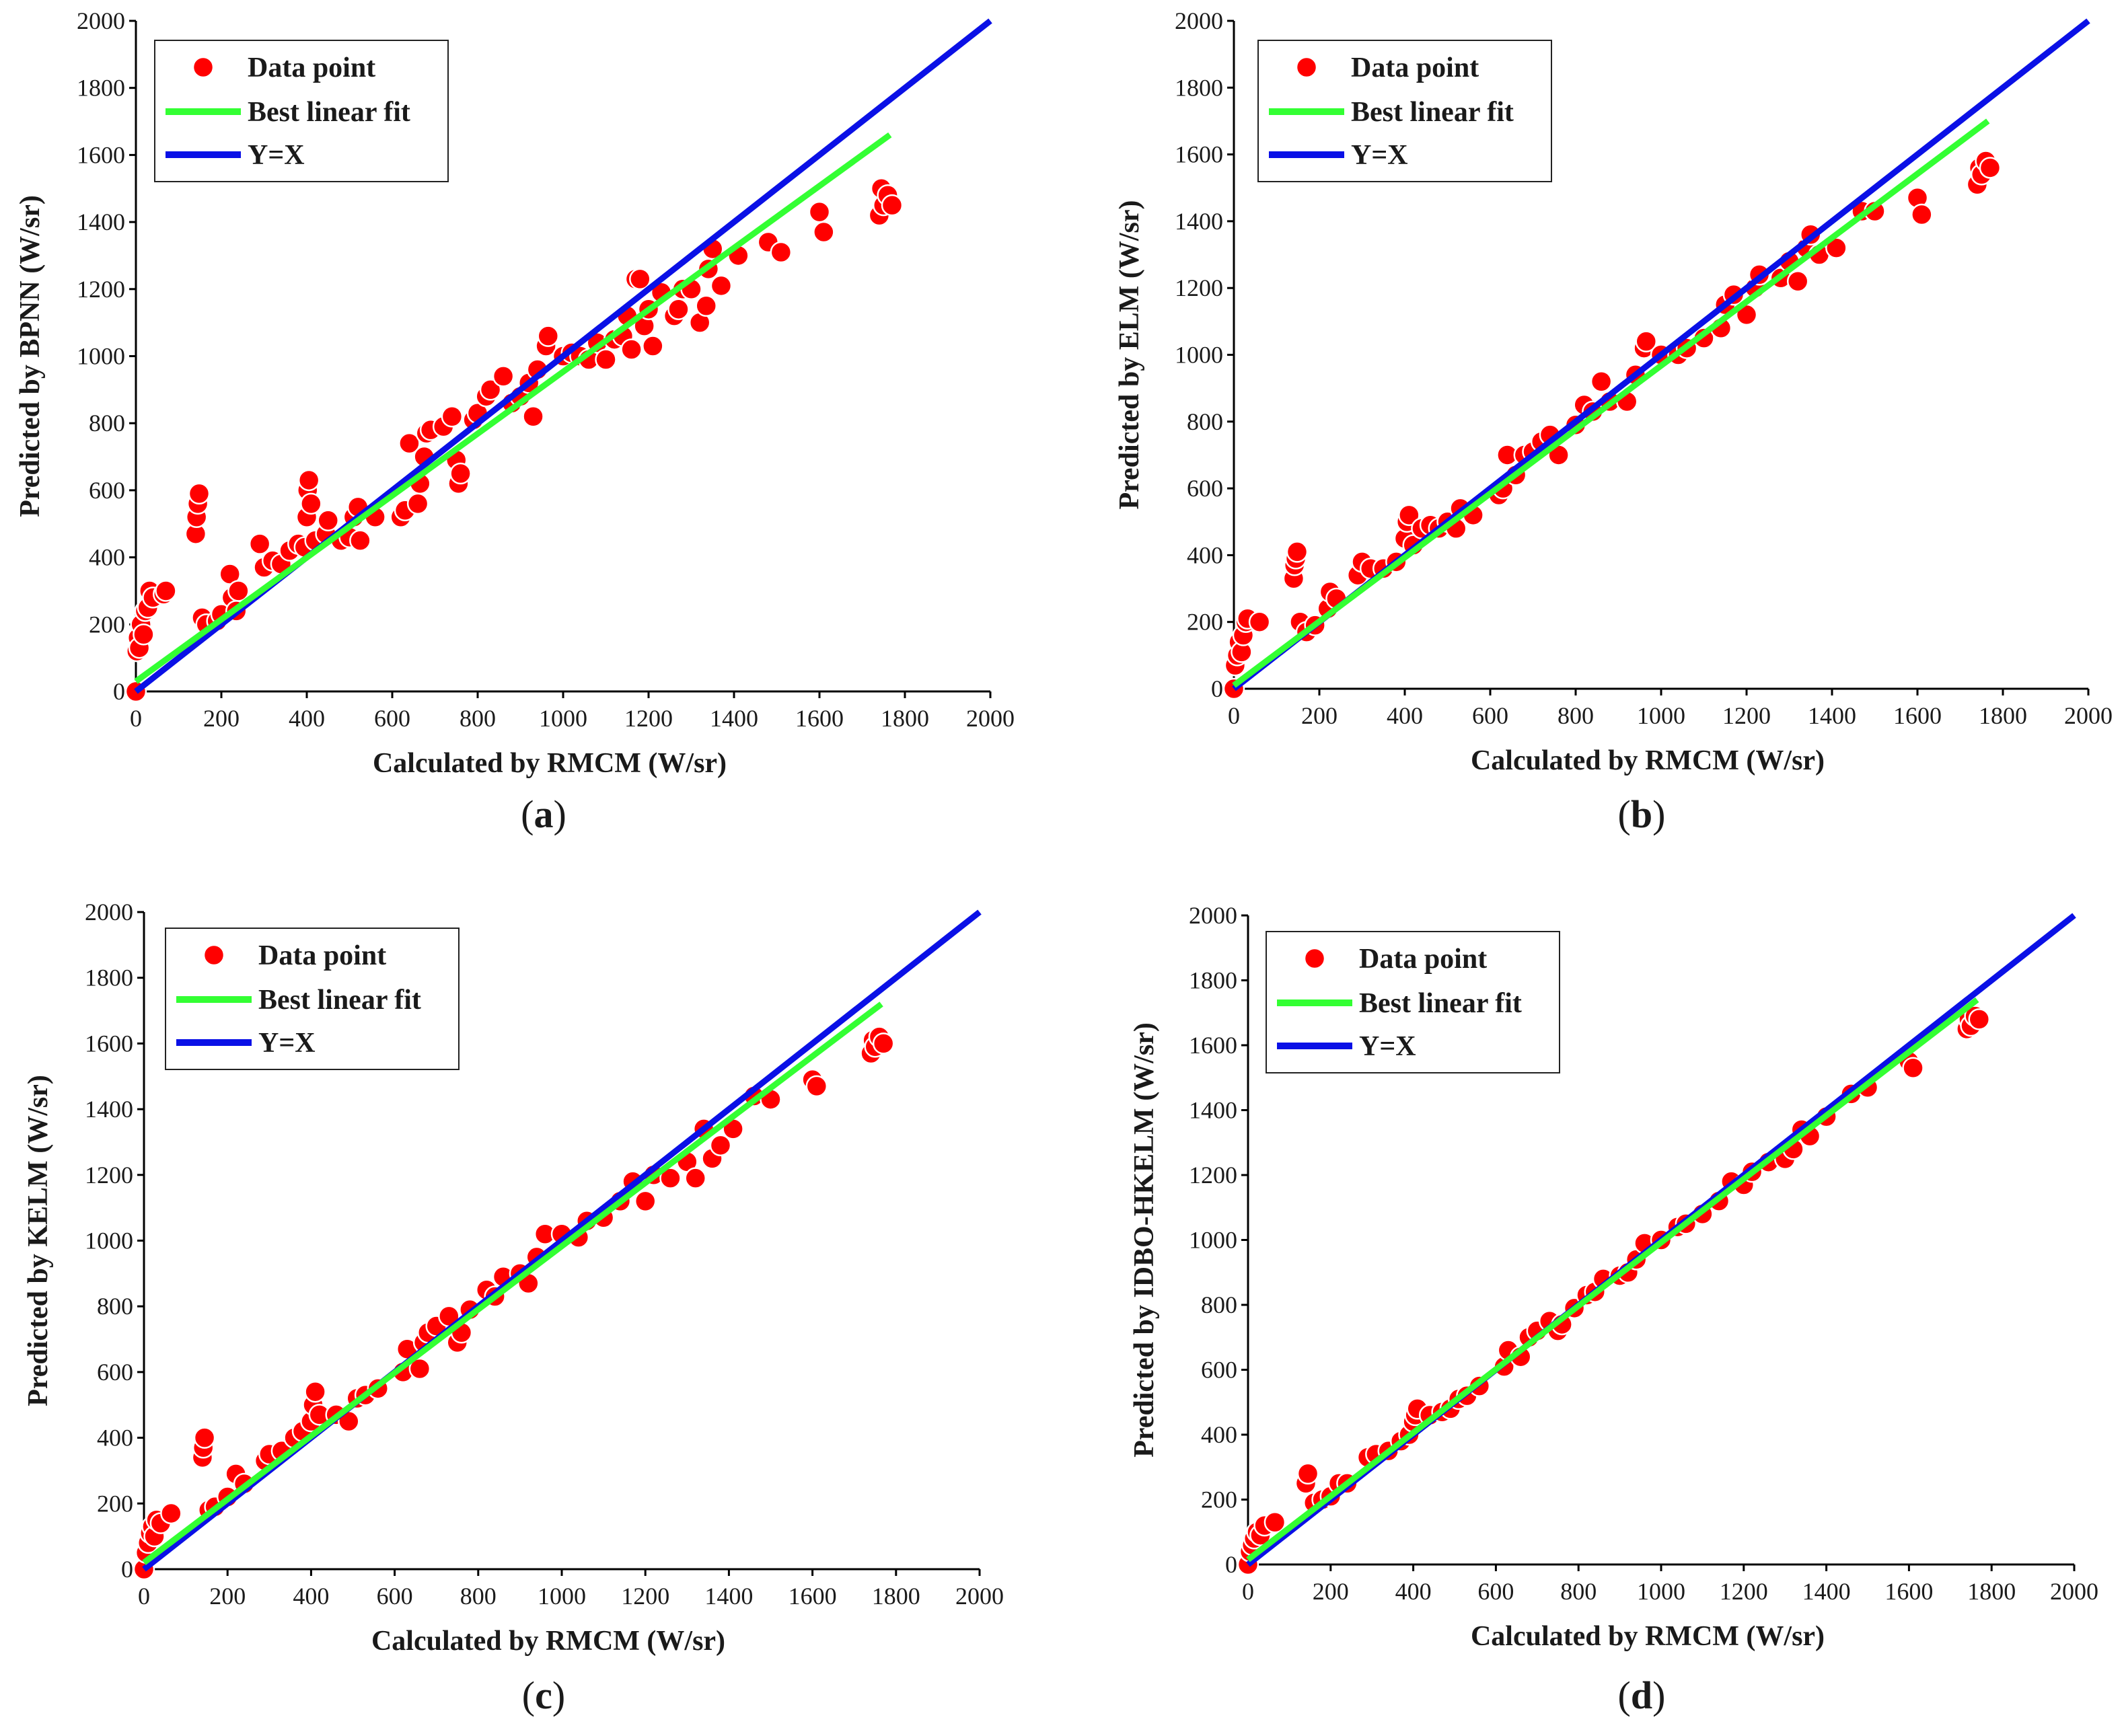 The image size is (2124, 1736). I want to click on y-axis-label: Predicted by IDBO-HKELM (W/sr), so click(1144, 1240).